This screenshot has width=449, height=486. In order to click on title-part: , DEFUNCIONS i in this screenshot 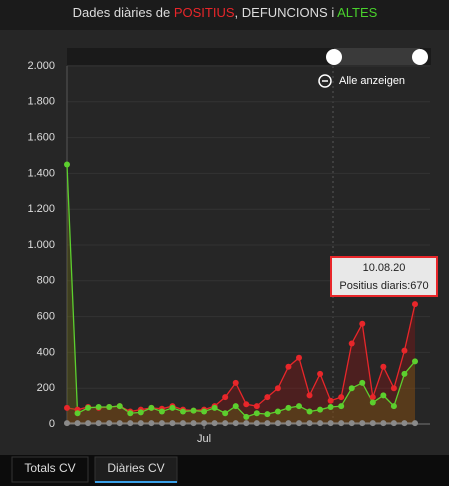, I will do `click(286, 12)`.